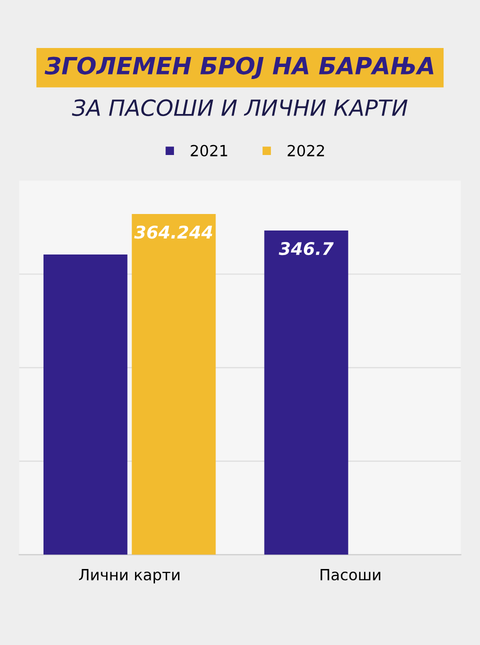 The width and height of the screenshot is (480, 645). I want to click on chart-title: ЗГОЛЕМЕН БРОЈ НА БАРАЊА, so click(239, 67).